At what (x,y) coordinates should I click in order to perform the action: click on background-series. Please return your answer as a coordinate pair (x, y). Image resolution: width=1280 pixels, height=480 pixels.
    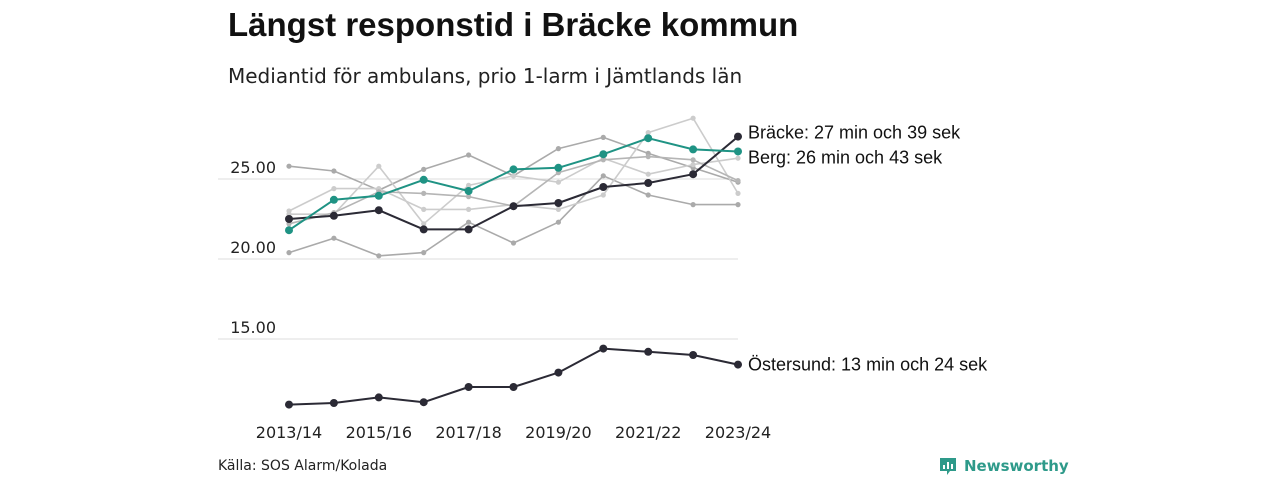
    Looking at the image, I should click on (513, 187).